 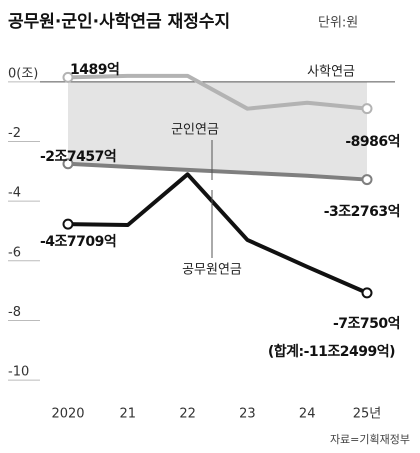 What do you see at coordinates (195, 130) in the screenshot?
I see `series-name: 군인연금` at bounding box center [195, 130].